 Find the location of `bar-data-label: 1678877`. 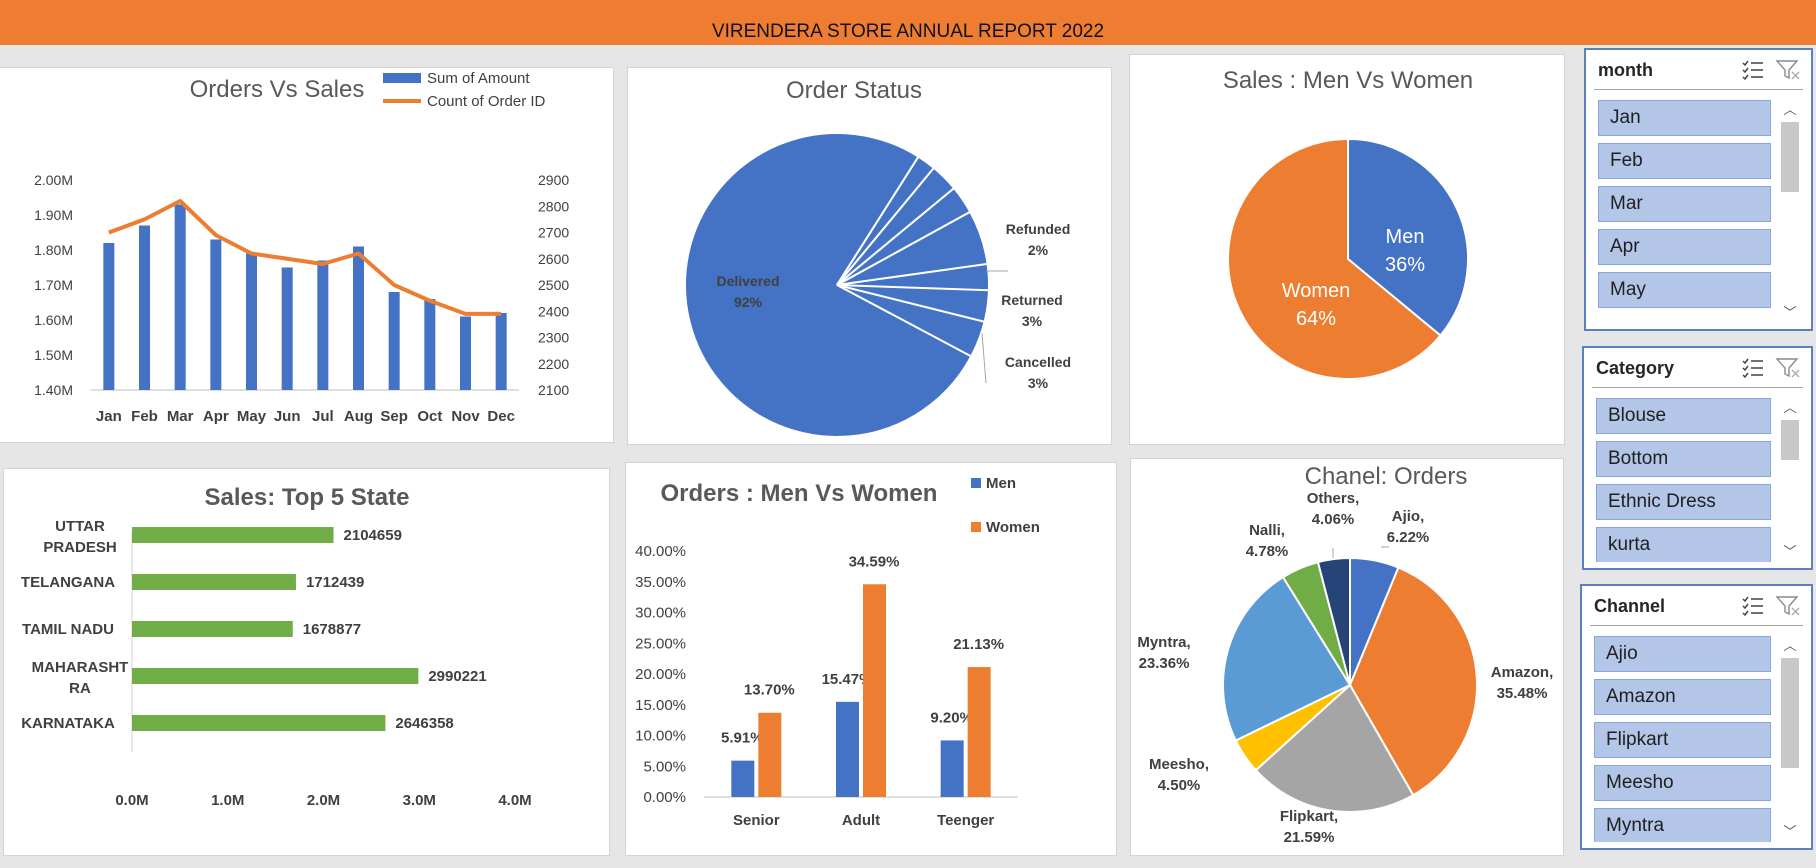

bar-data-label: 1678877 is located at coordinates (332, 629).